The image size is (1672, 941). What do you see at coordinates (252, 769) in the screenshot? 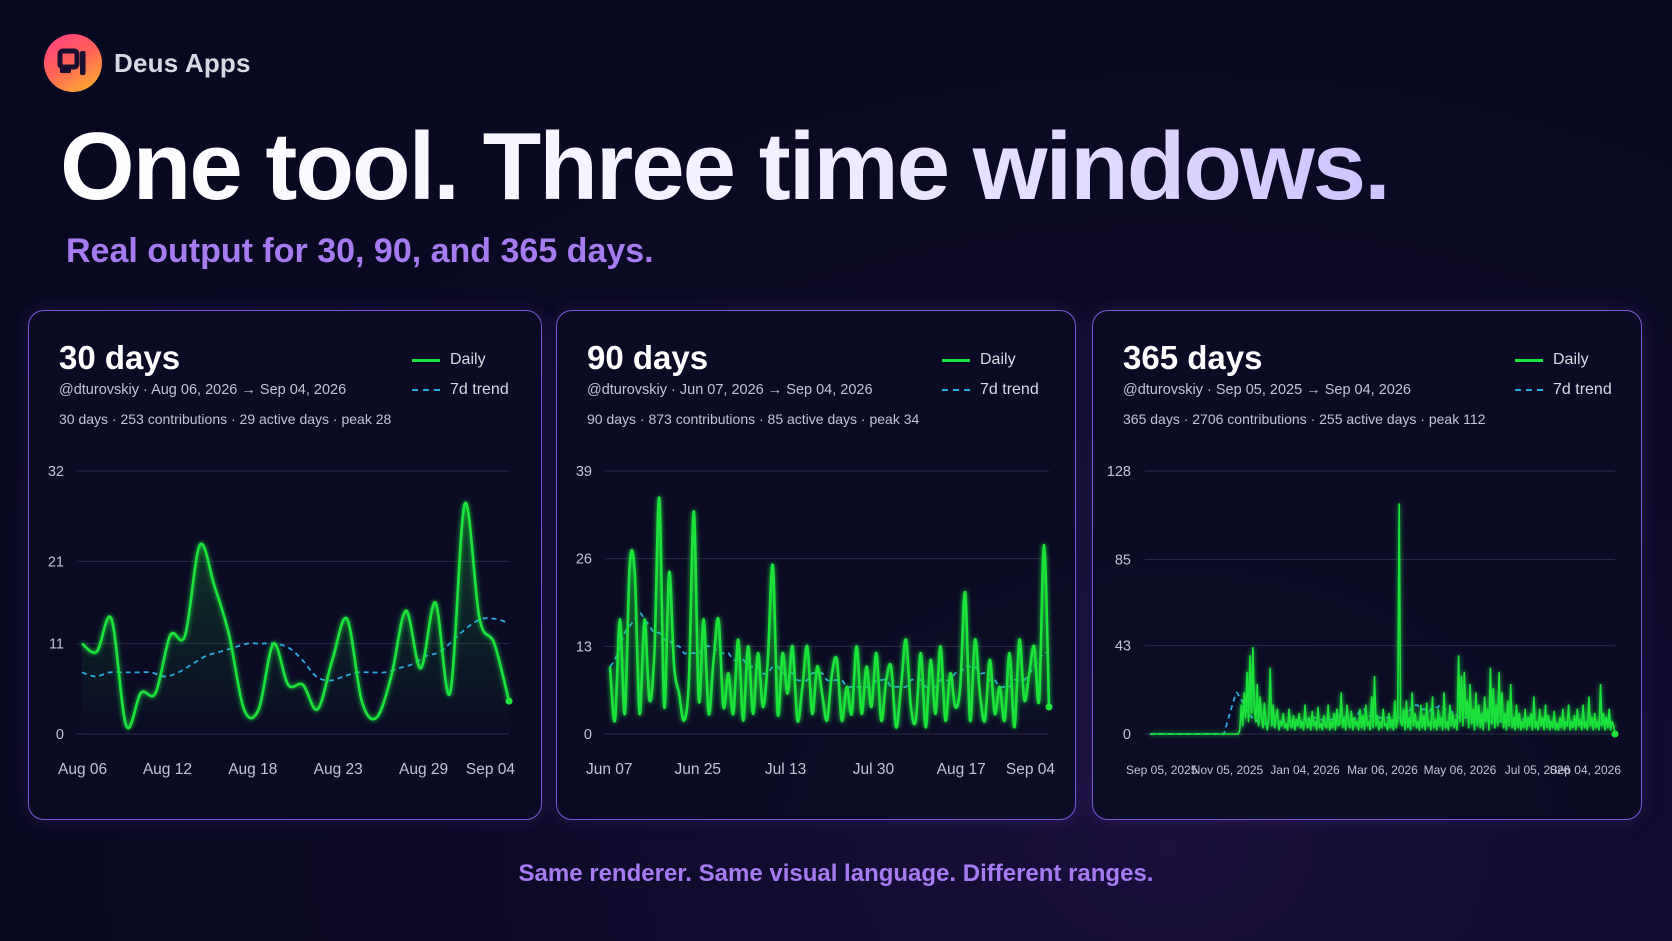
I see `x-tick-label: Aug 18` at bounding box center [252, 769].